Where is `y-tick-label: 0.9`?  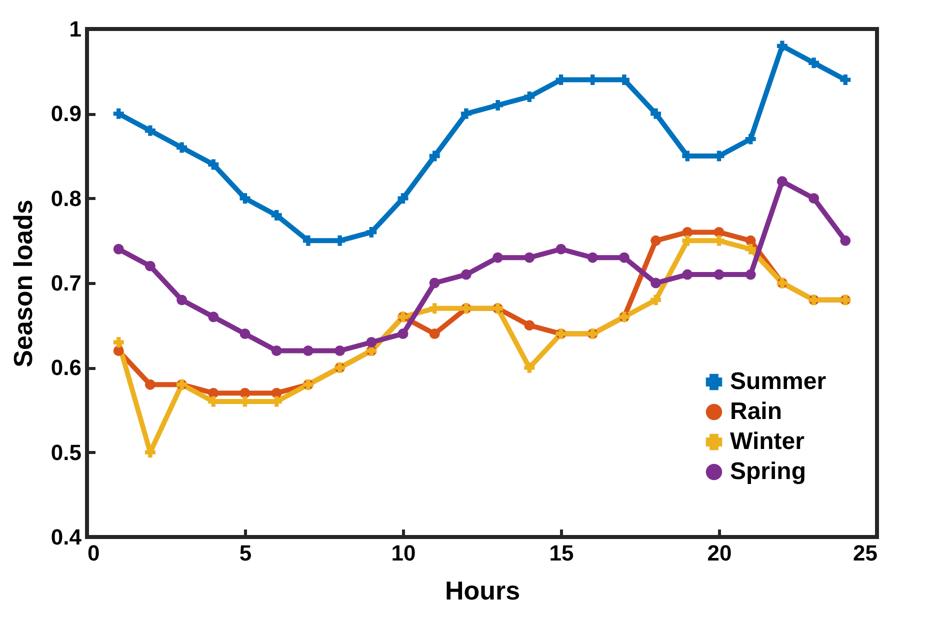
y-tick-label: 0.9 is located at coordinates (66, 113).